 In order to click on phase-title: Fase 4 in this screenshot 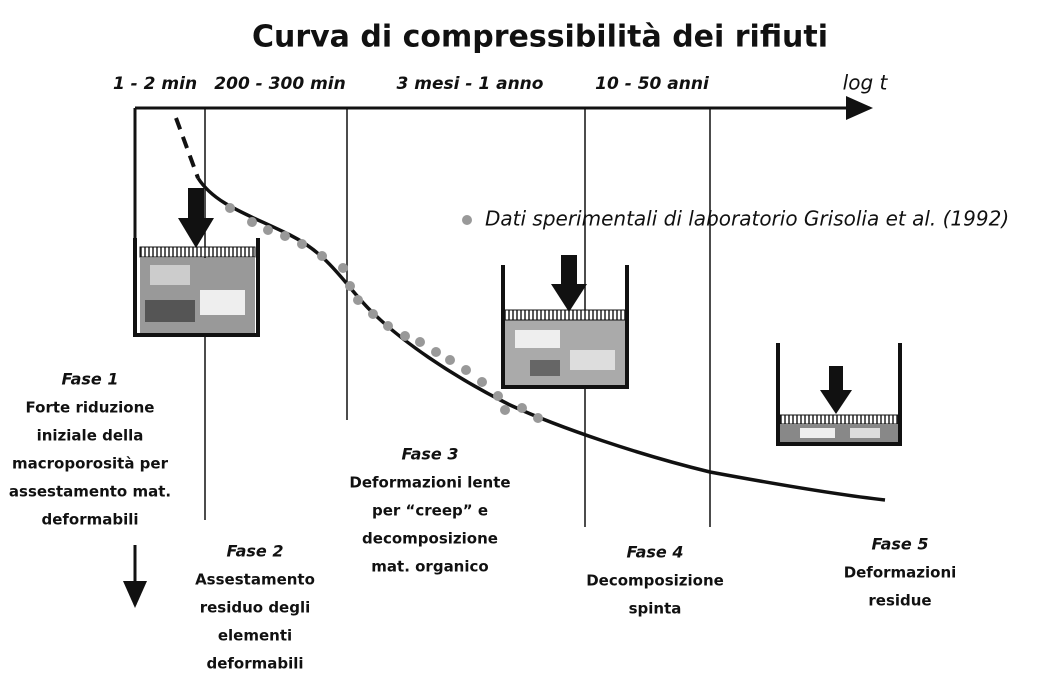, I will do `click(655, 552)`.